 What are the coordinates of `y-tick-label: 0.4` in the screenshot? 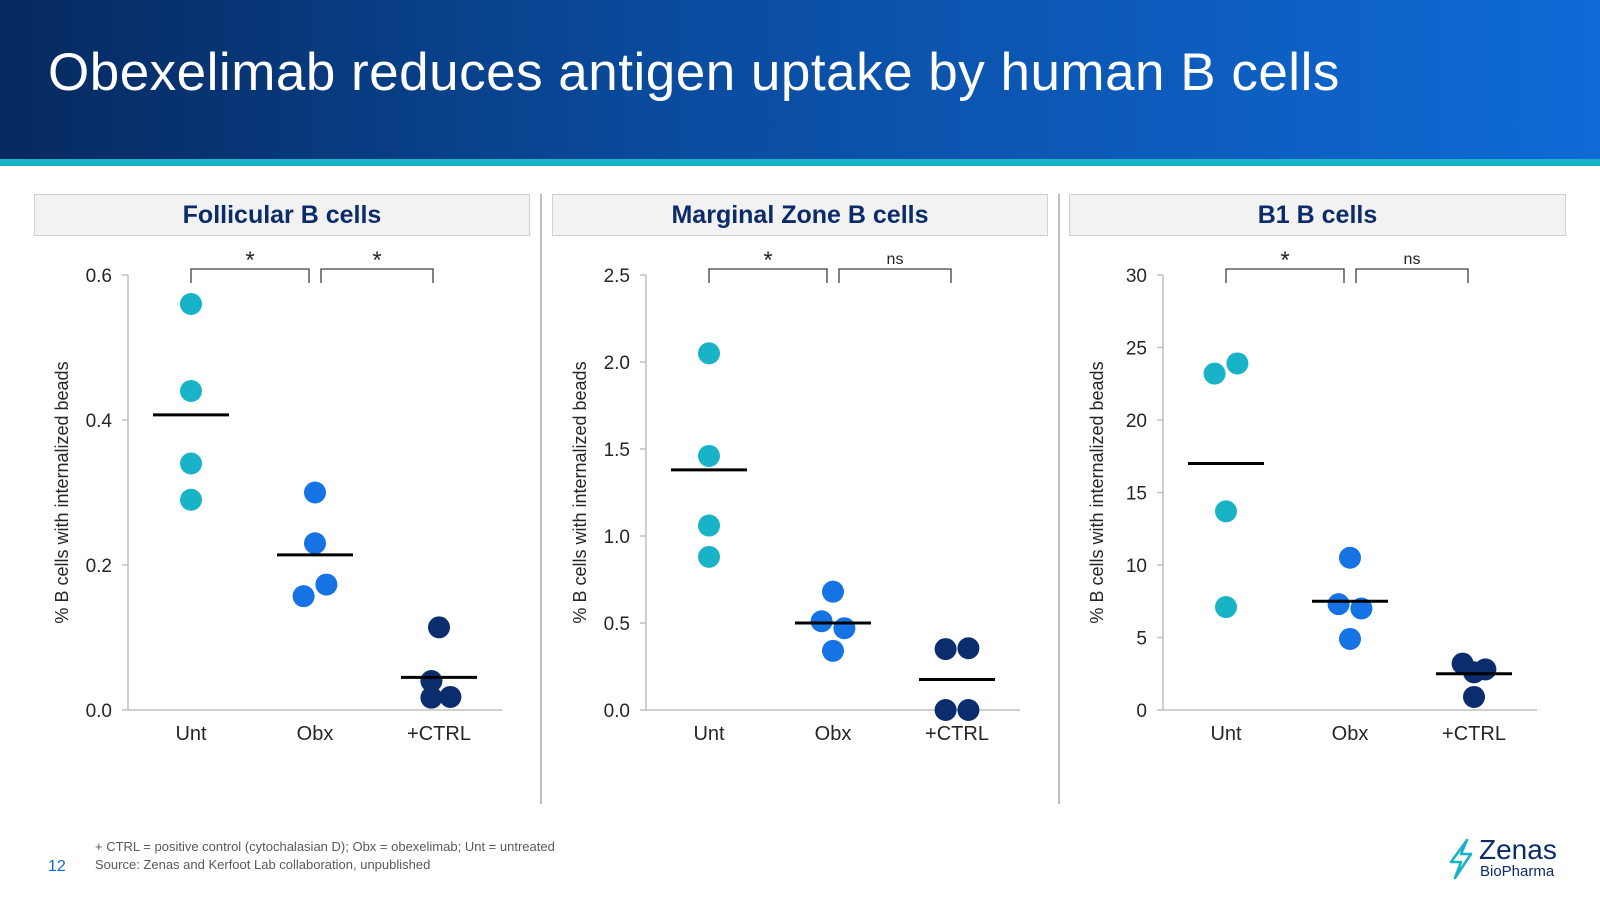 It's located at (99, 421).